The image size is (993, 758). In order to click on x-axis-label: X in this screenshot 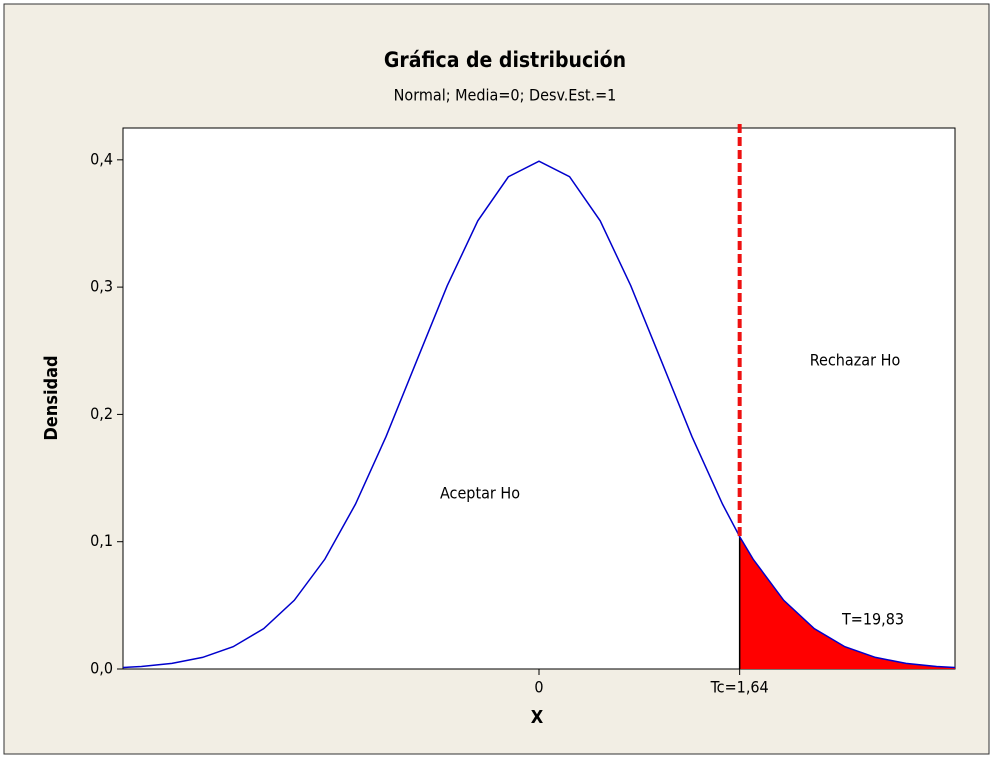, I will do `click(537, 717)`.